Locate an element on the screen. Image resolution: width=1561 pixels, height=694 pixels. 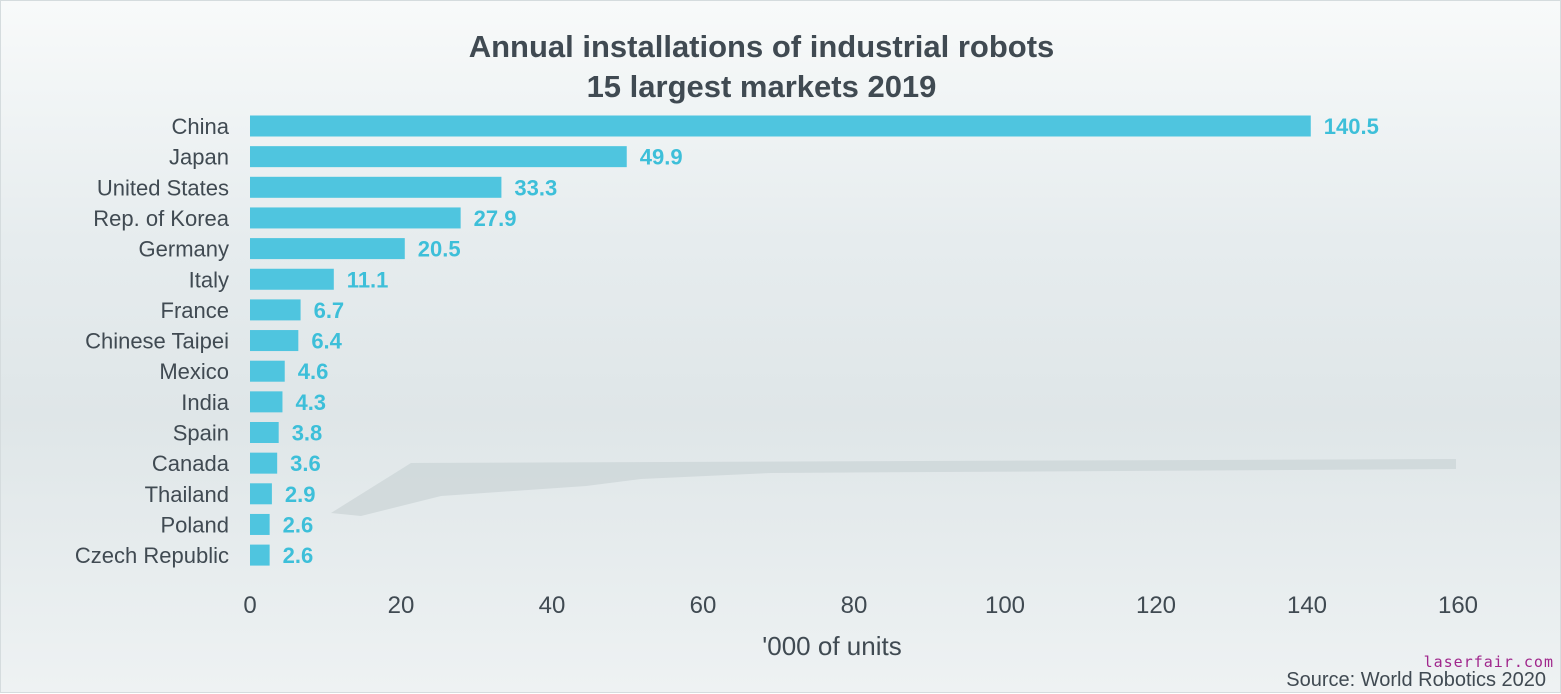
x-tick-label-100: 100 is located at coordinates (1005, 605).